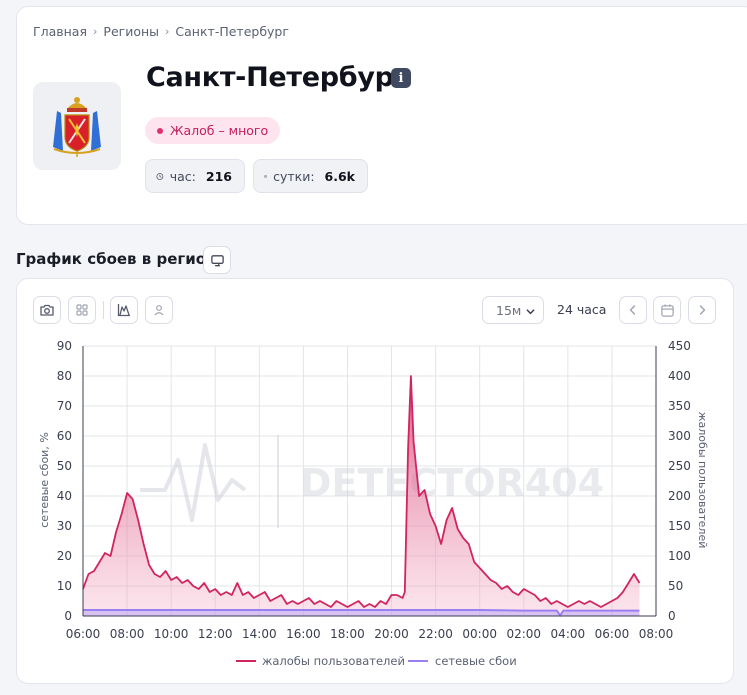 The image size is (747, 695). Describe the element at coordinates (679, 376) in the screenshot. I see `y-right-tick-label: 400` at that location.